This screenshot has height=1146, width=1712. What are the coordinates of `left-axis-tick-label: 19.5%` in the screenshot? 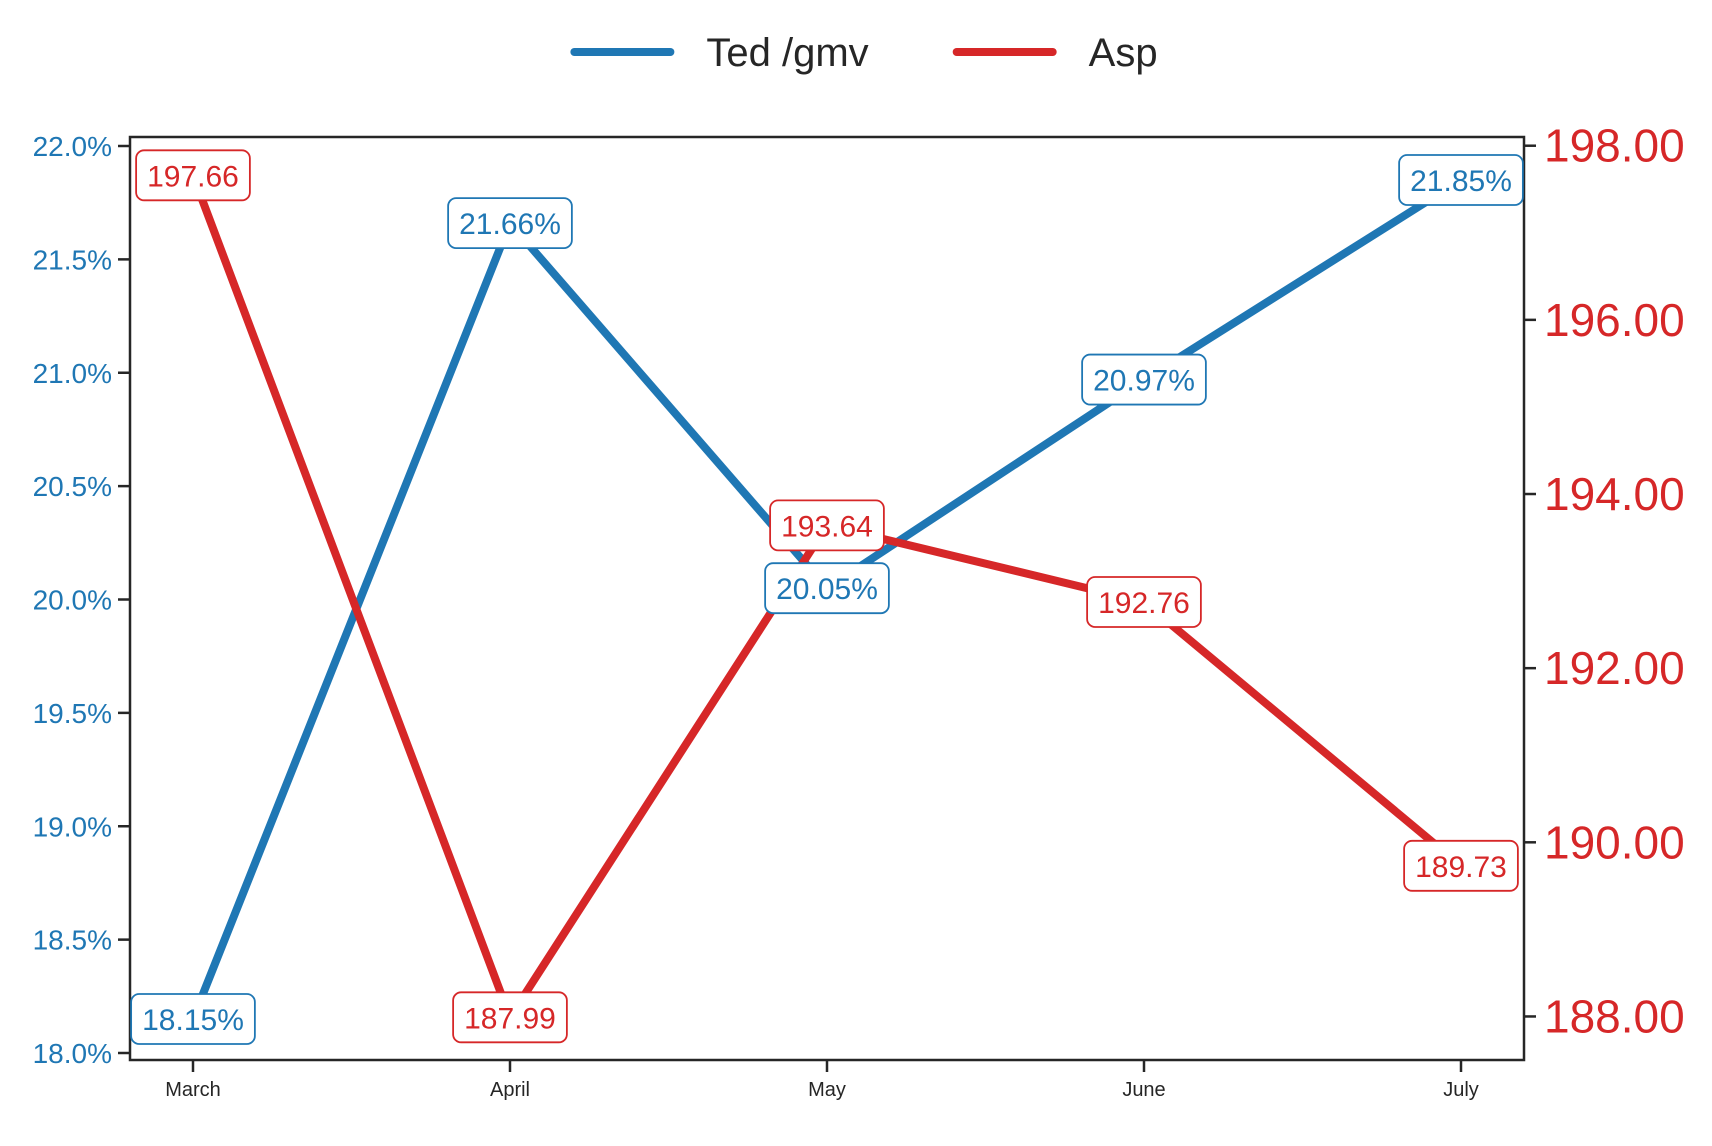 It's located at (72, 713).